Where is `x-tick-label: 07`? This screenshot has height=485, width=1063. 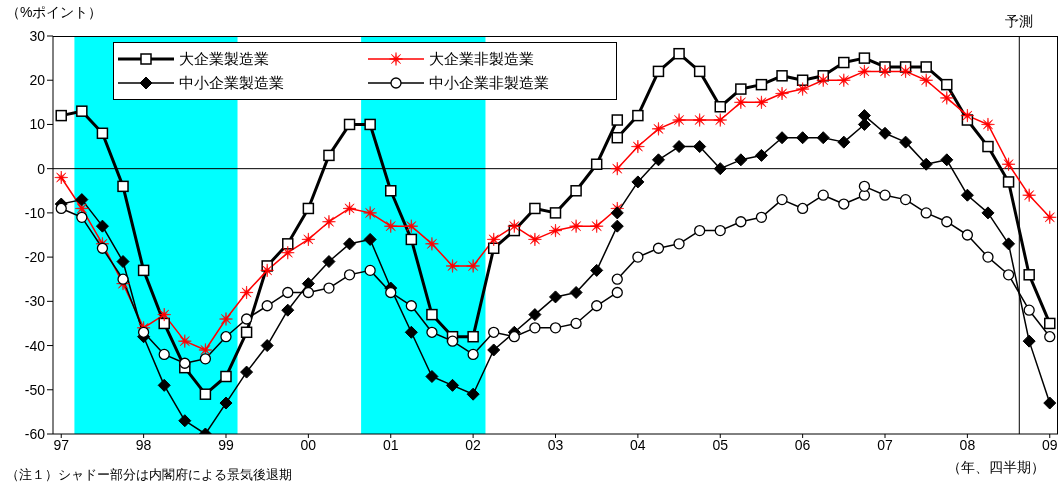
x-tick-label: 07 is located at coordinates (885, 444).